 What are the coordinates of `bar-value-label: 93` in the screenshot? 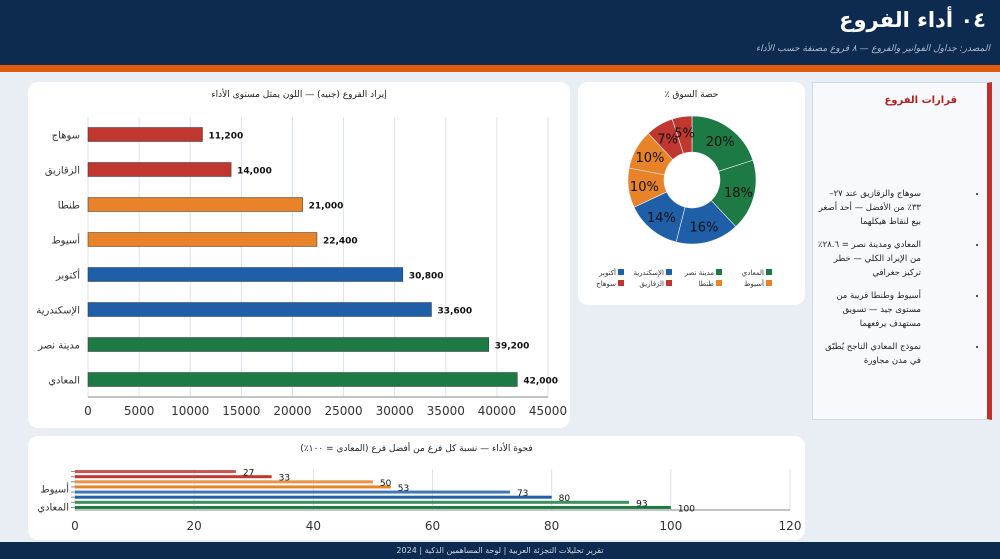 It's located at (641, 504).